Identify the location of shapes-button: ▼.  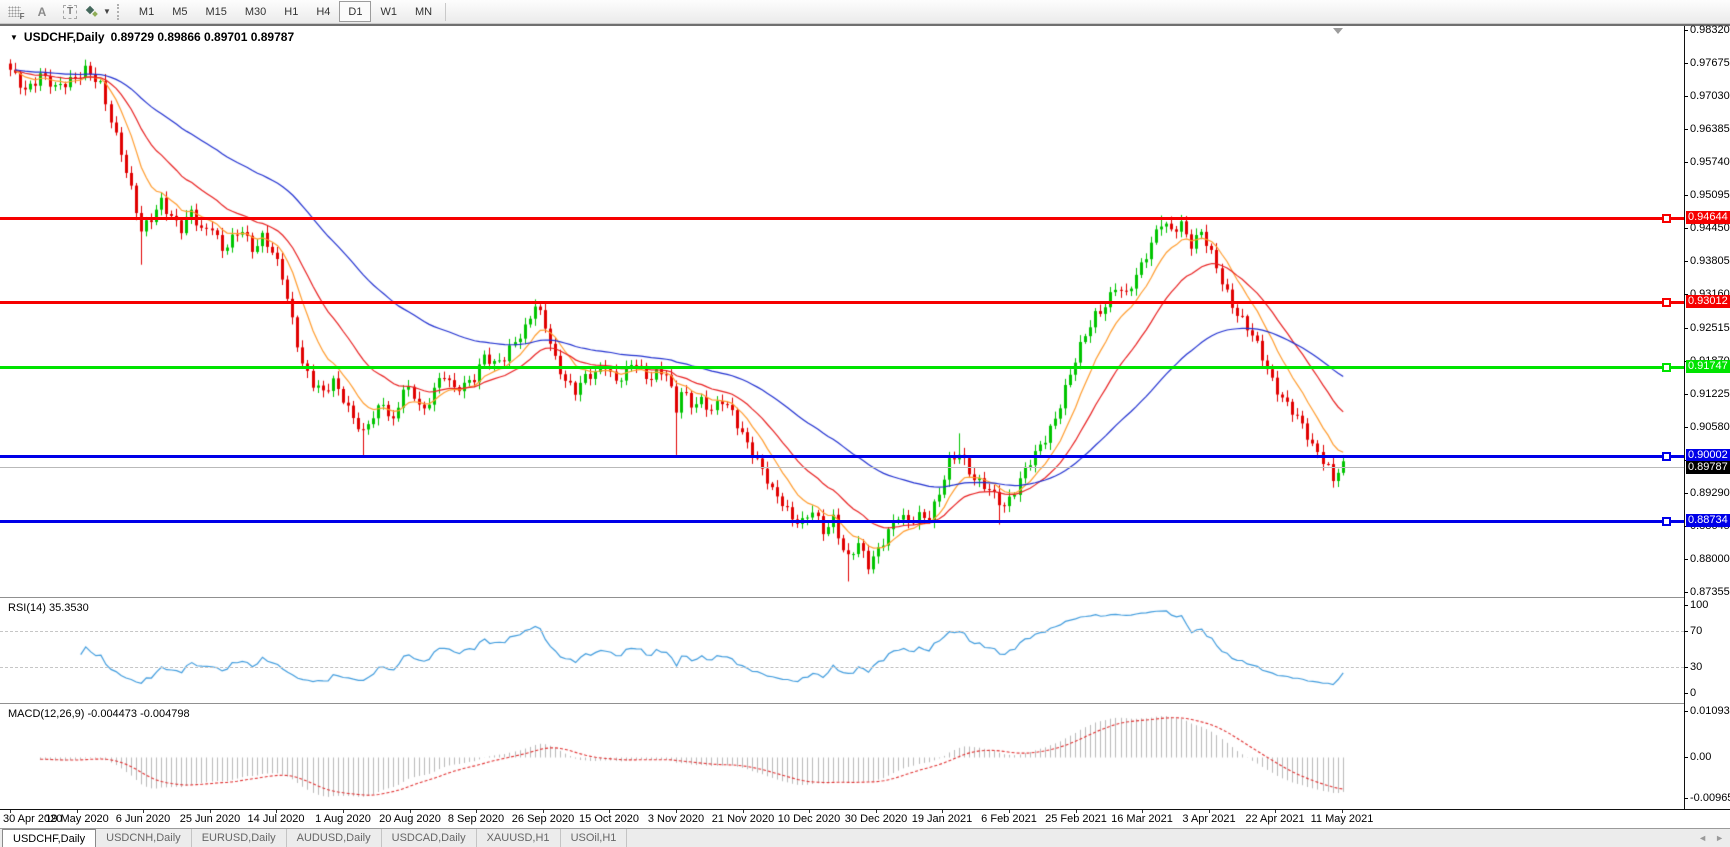
(98, 12).